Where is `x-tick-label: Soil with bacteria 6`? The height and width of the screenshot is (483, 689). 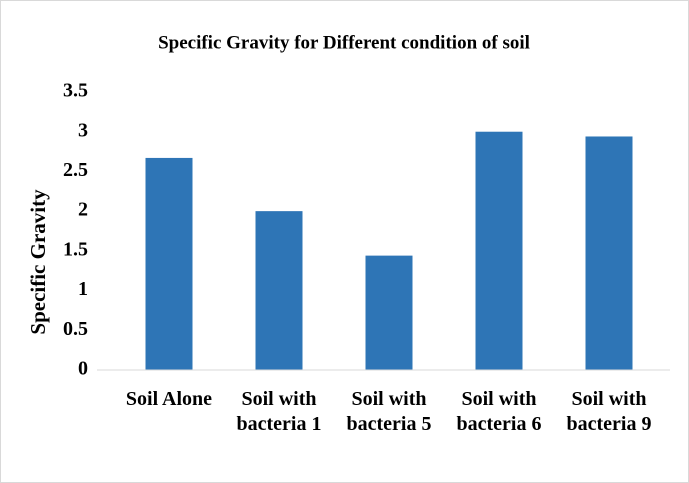
x-tick-label: Soil with bacteria 6 is located at coordinates (499, 411).